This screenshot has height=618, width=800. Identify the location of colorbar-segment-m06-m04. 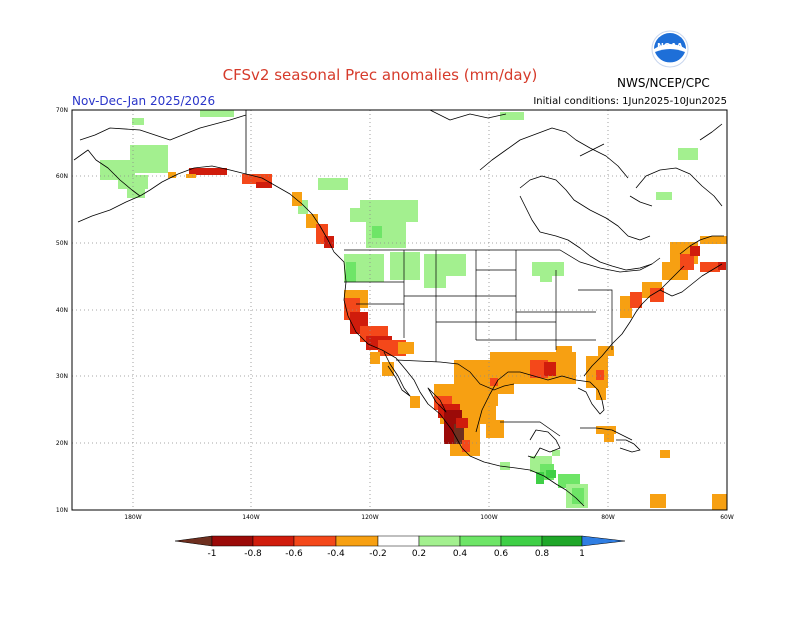
(315, 541).